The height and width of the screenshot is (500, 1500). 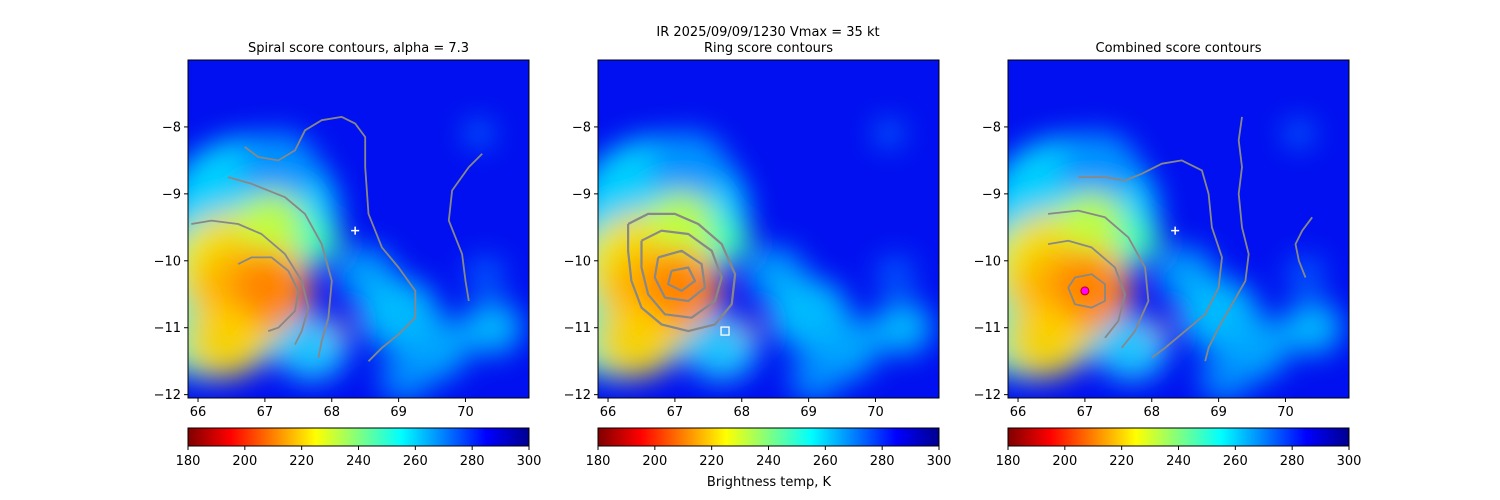 What do you see at coordinates (725, 331) in the screenshot?
I see `ring-center-marker` at bounding box center [725, 331].